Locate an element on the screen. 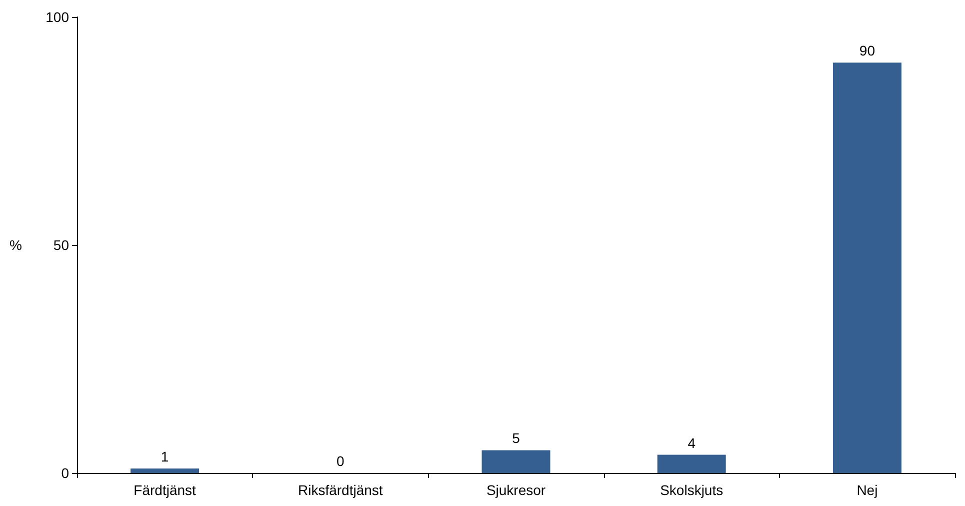  data-label: 0 is located at coordinates (340, 461).